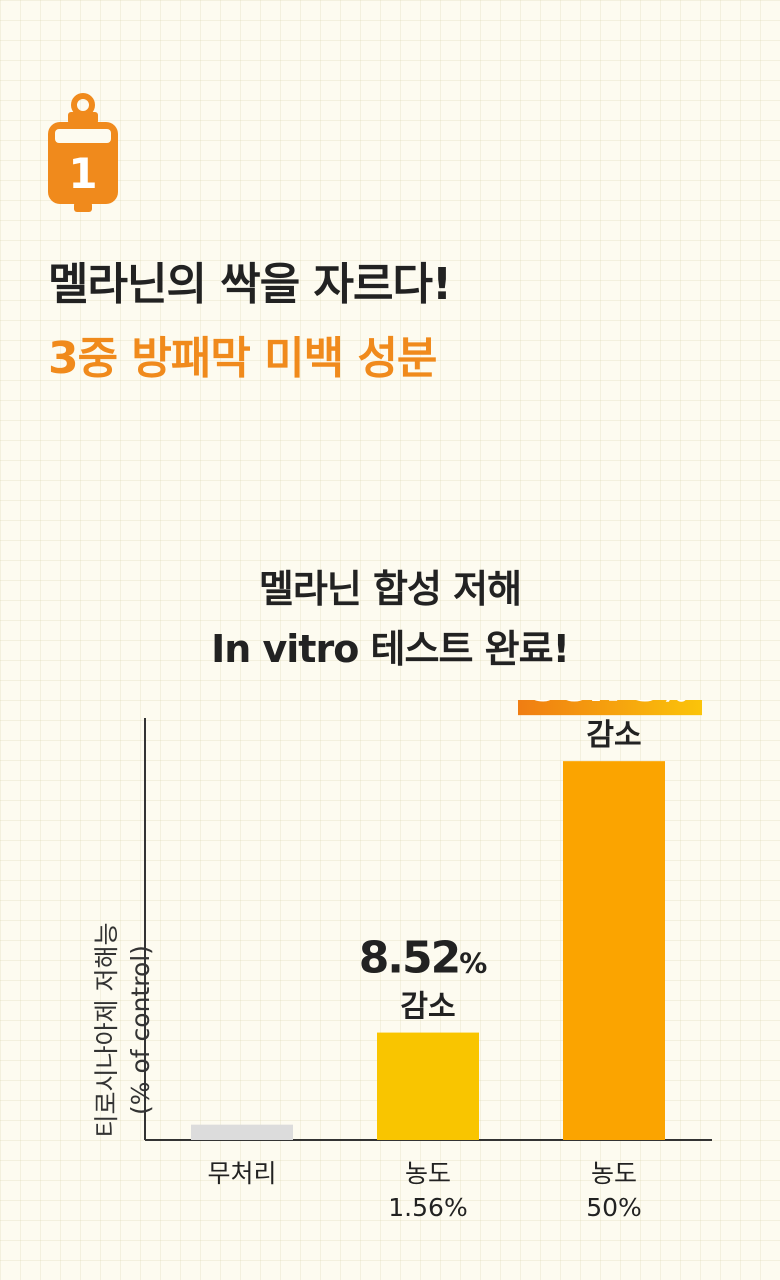  Describe the element at coordinates (423, 958) in the screenshot. I see `data-label-value: 8.52%` at that location.